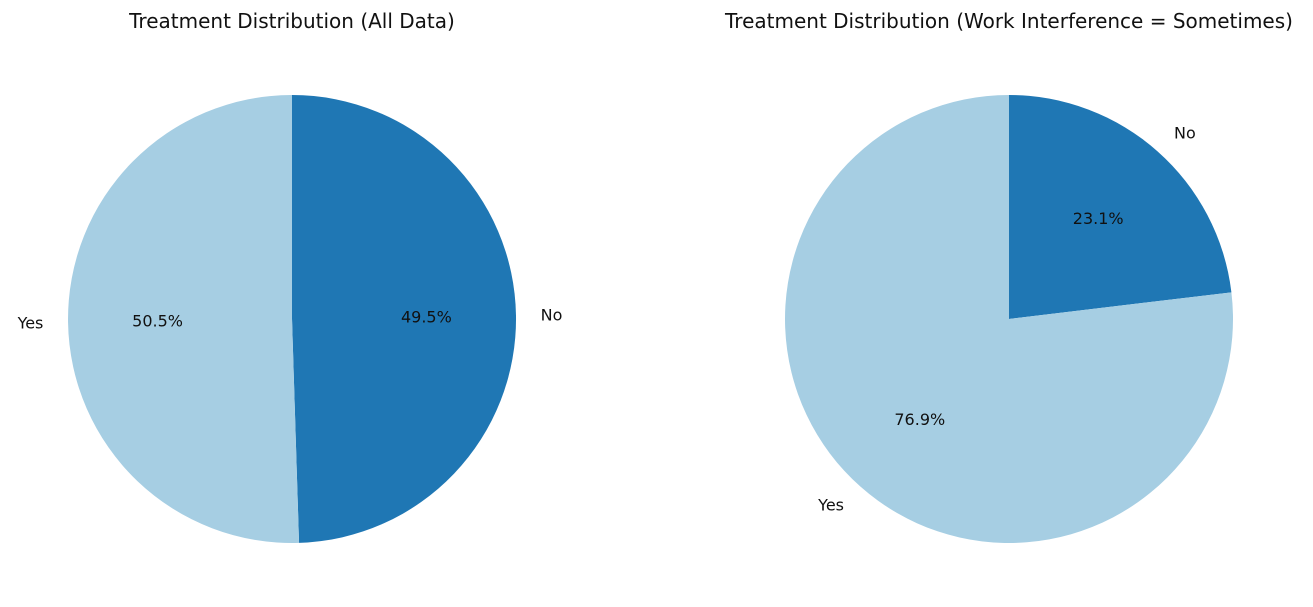 Image resolution: width=1313 pixels, height=607 pixels. What do you see at coordinates (426, 316) in the screenshot?
I see `pct-label-no: 49.5%` at bounding box center [426, 316].